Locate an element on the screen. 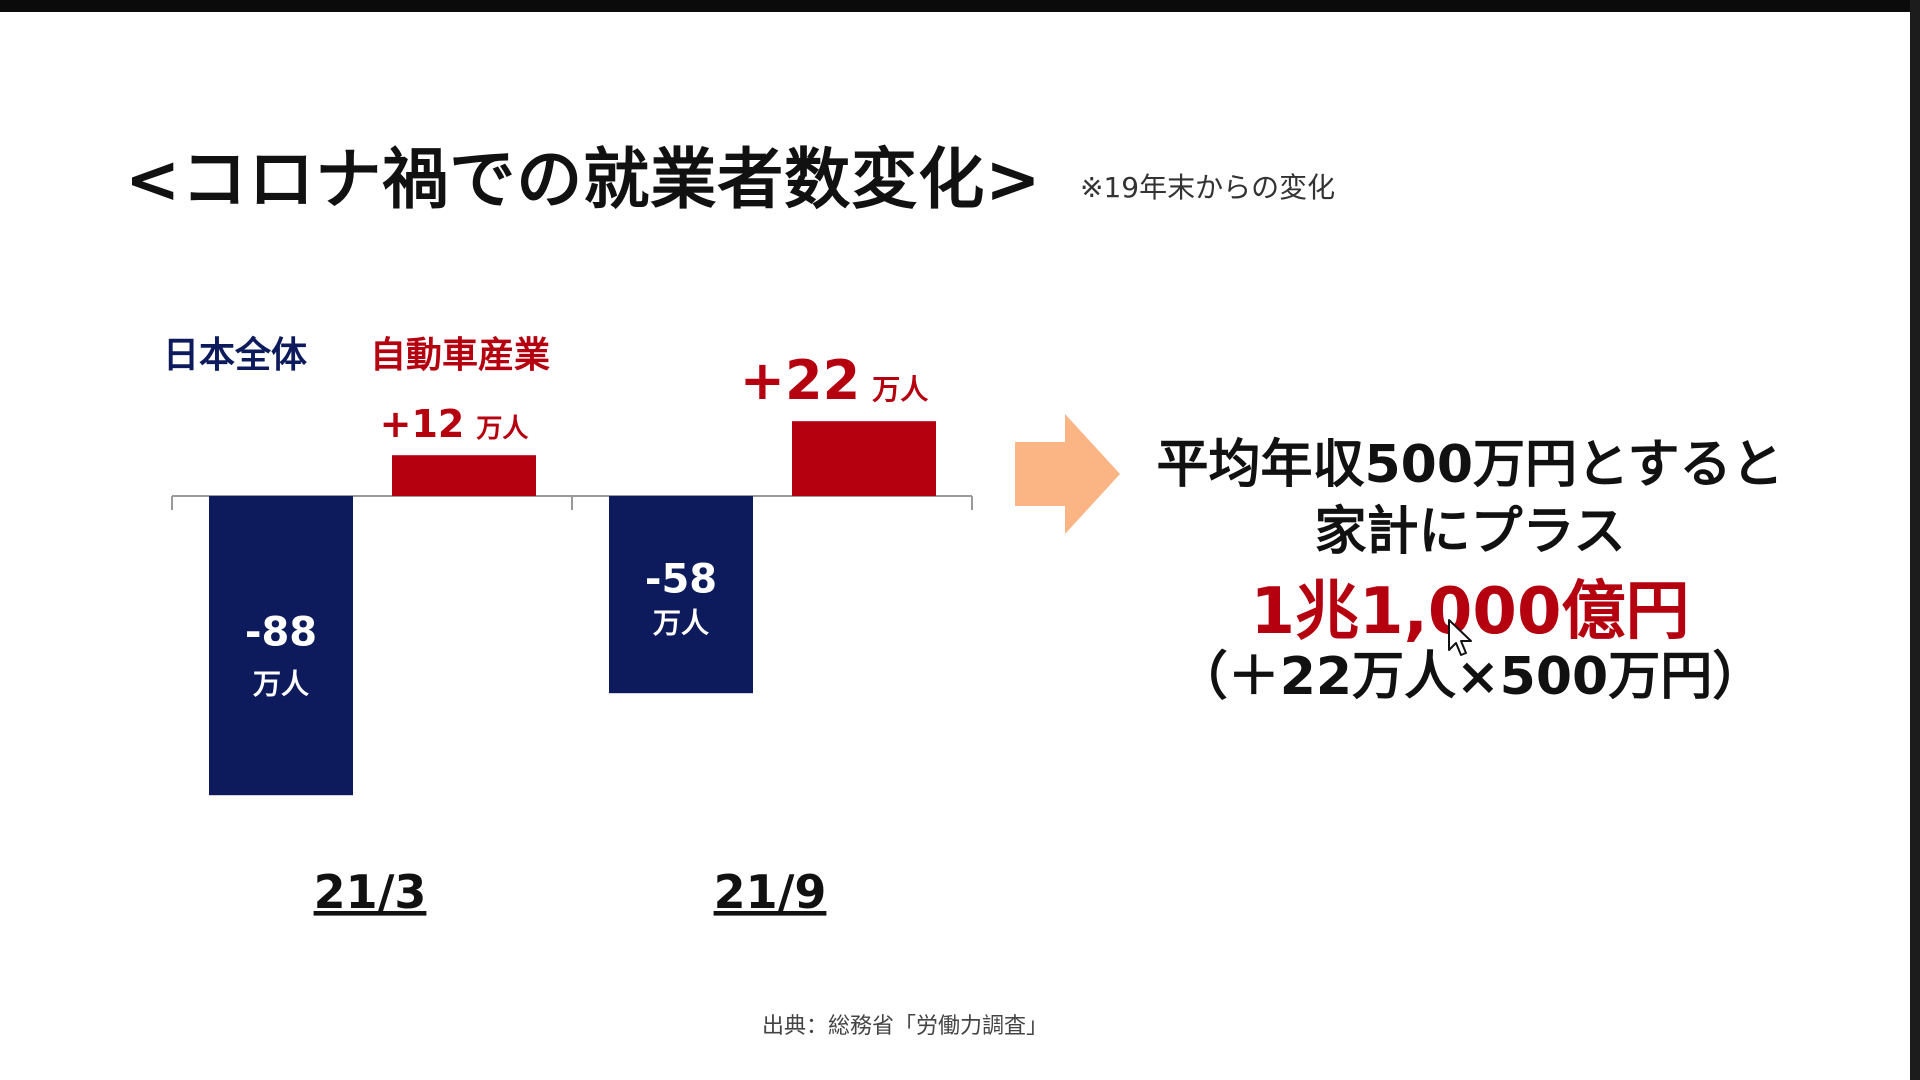  summary-line-household: 家計にプラス is located at coordinates (1470, 532).